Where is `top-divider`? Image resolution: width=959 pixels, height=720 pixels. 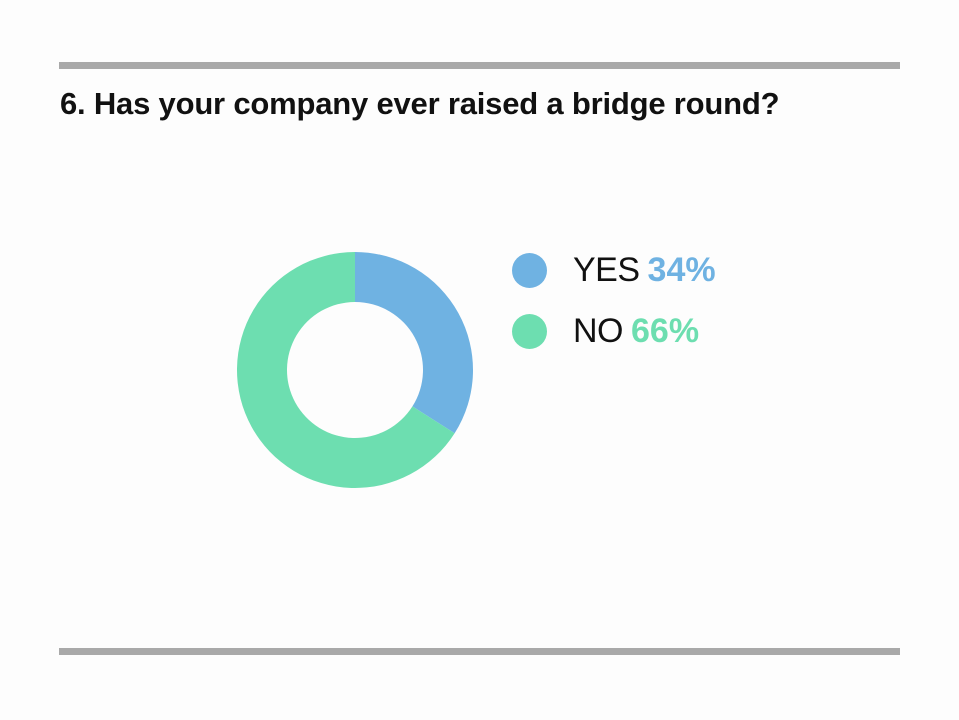 top-divider is located at coordinates (479, 65).